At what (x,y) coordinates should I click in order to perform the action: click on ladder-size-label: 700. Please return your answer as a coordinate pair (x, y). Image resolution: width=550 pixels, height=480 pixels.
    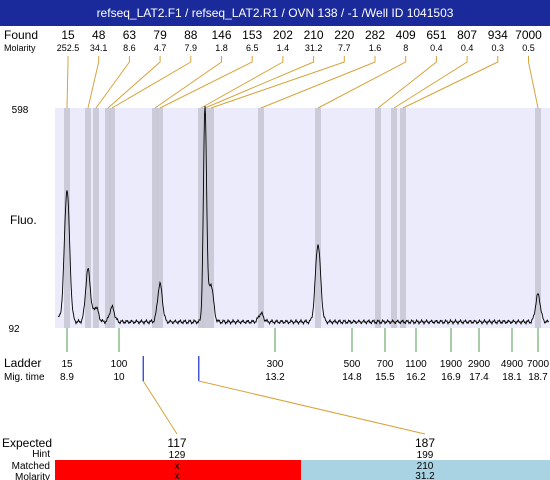
    Looking at the image, I should click on (385, 364).